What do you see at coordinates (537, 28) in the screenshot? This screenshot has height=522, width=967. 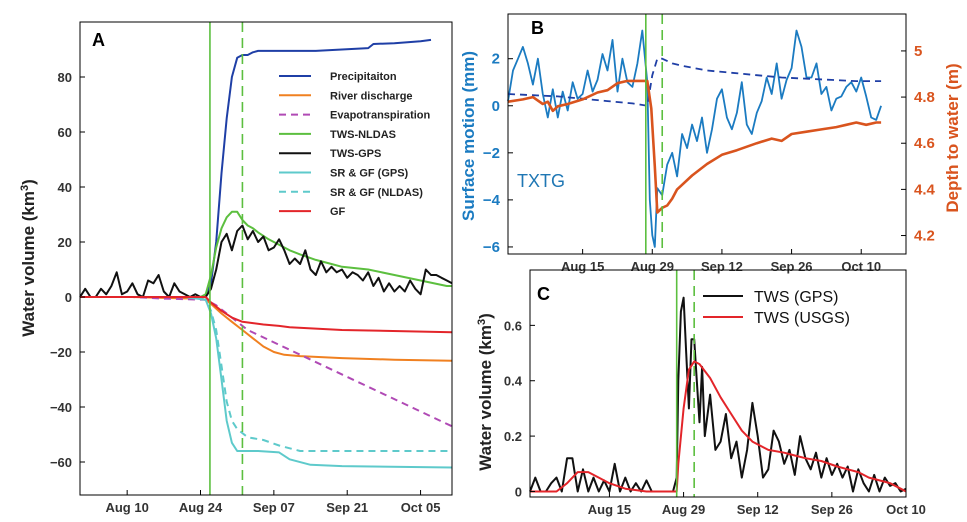 I see `panel-b-letter: B` at bounding box center [537, 28].